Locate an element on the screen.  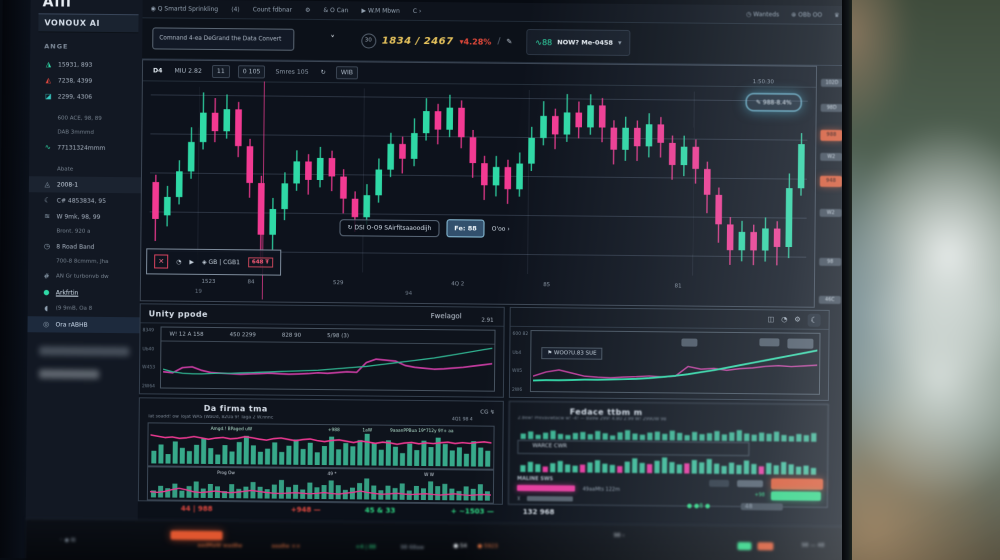
wib-button: WIB is located at coordinates (347, 72).